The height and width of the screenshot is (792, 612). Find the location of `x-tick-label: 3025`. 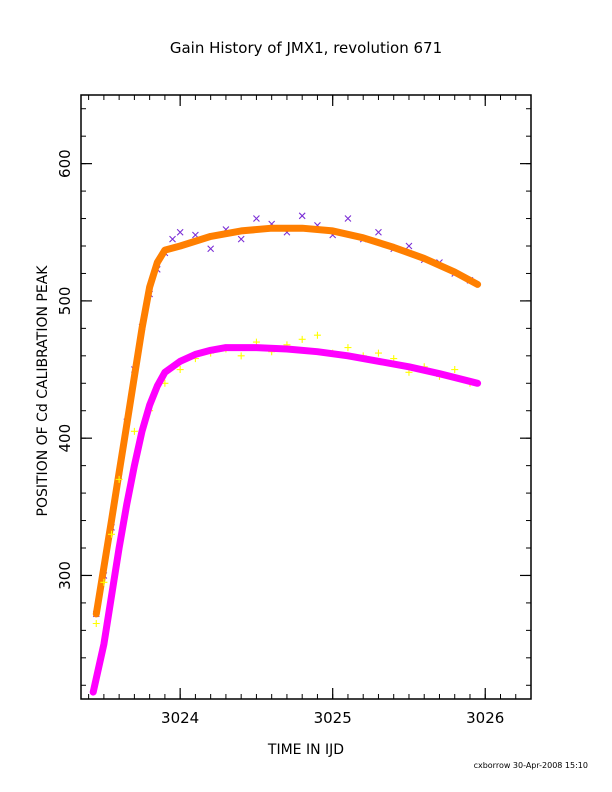

x-tick-label: 3025 is located at coordinates (333, 718).